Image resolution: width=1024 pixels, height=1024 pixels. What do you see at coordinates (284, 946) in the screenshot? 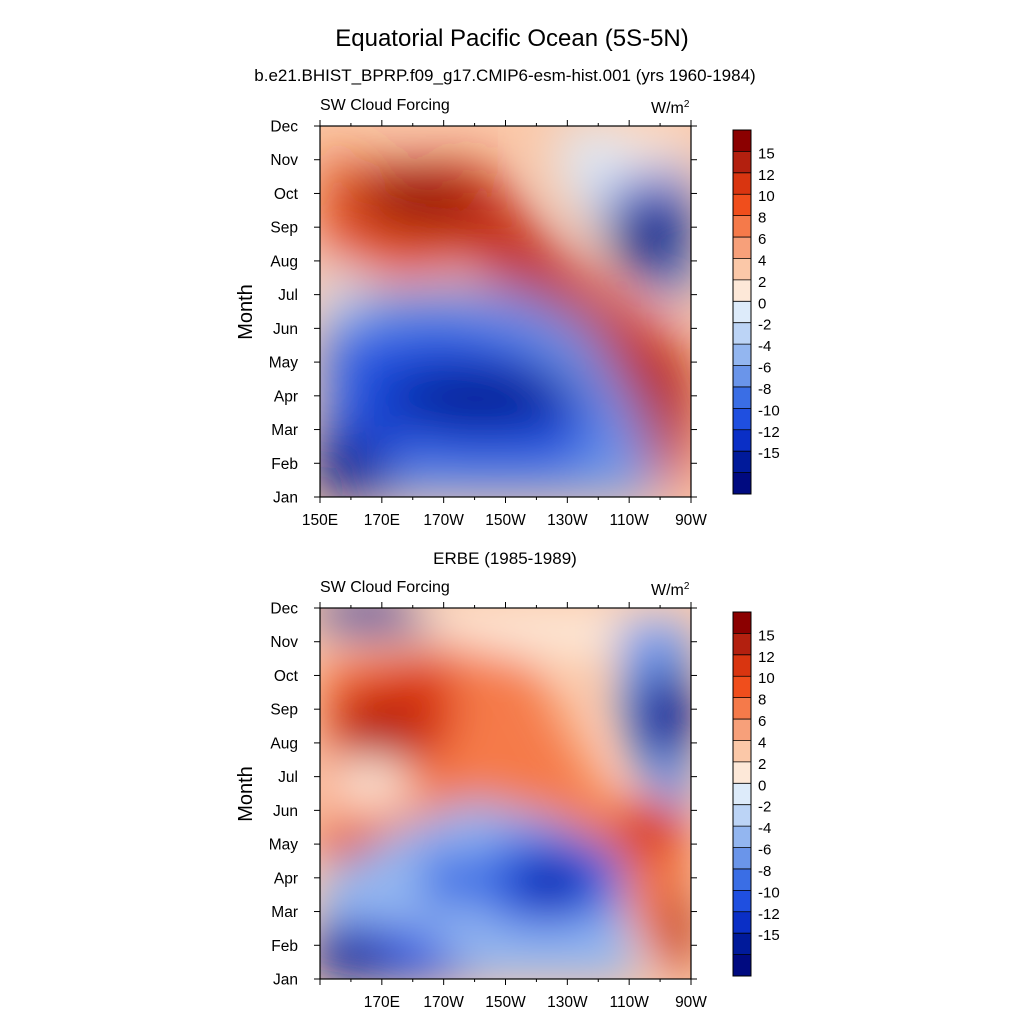
I see `y-tick-label: Feb` at bounding box center [284, 946].